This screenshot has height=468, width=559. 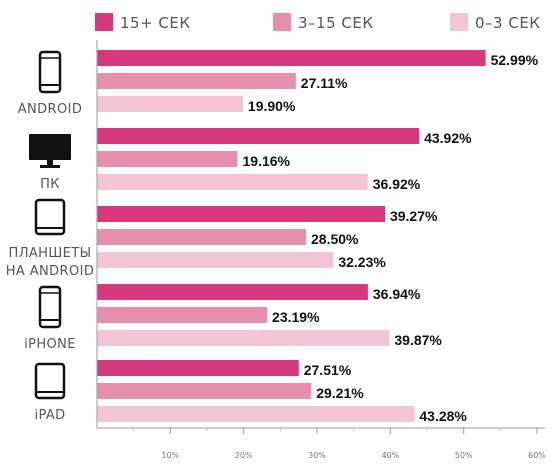 What do you see at coordinates (324, 83) in the screenshot?
I see `value-label: 27.11%` at bounding box center [324, 83].